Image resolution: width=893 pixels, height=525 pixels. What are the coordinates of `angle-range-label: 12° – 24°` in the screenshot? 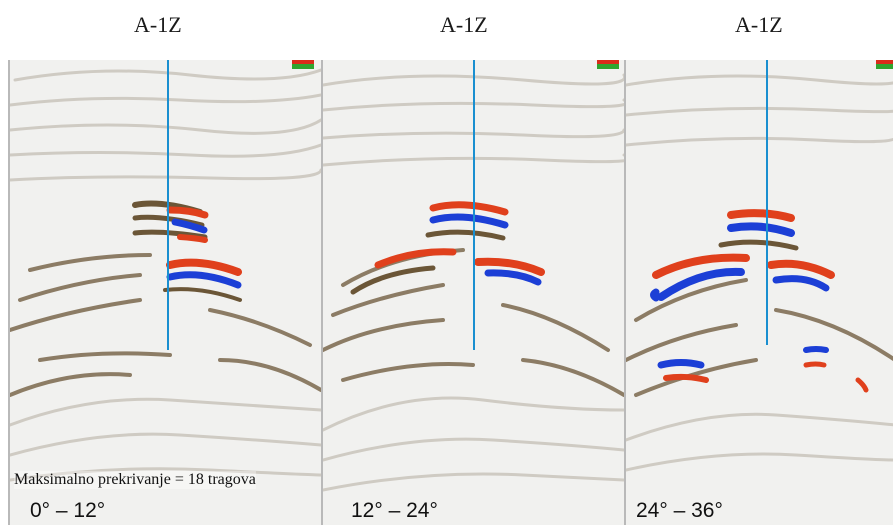 It's located at (394, 510).